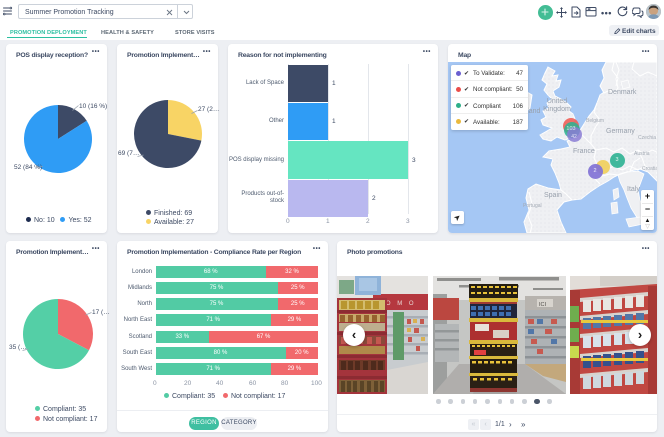 The height and width of the screenshot is (437, 664). I want to click on svg-text: ICI, so click(543, 305).